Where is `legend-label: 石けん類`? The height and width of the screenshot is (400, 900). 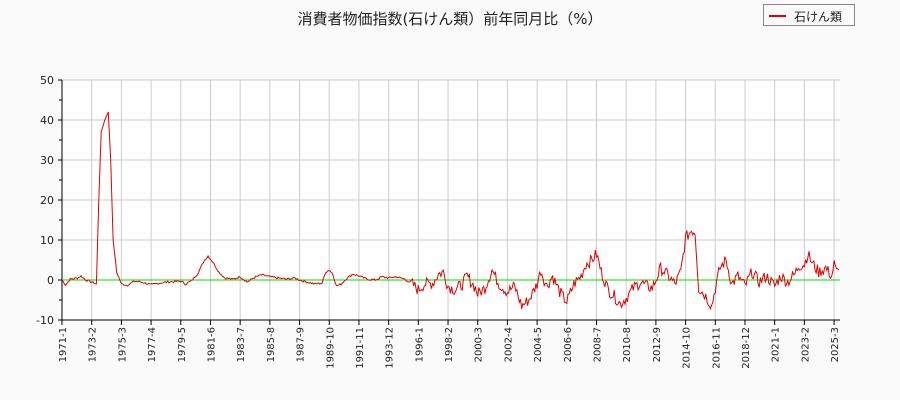
legend-label: 石けん類 is located at coordinates (818, 17).